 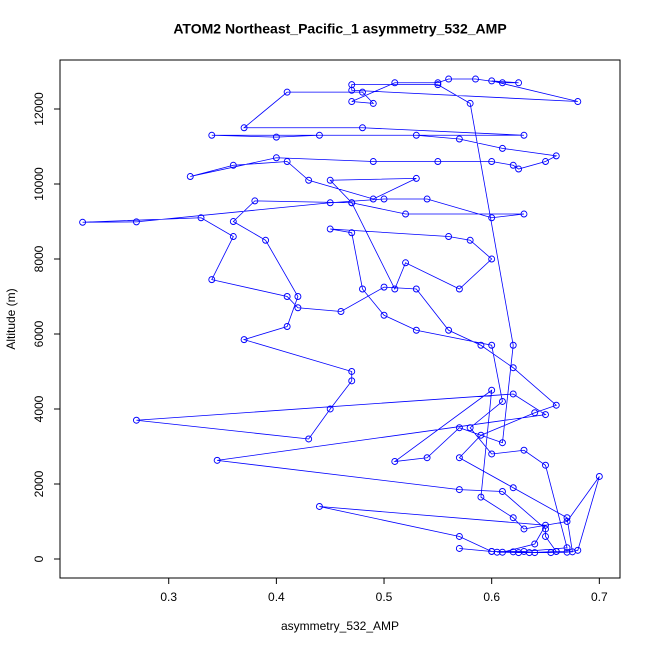 I want to click on x-tick-label: 0.5, so click(x=384, y=597).